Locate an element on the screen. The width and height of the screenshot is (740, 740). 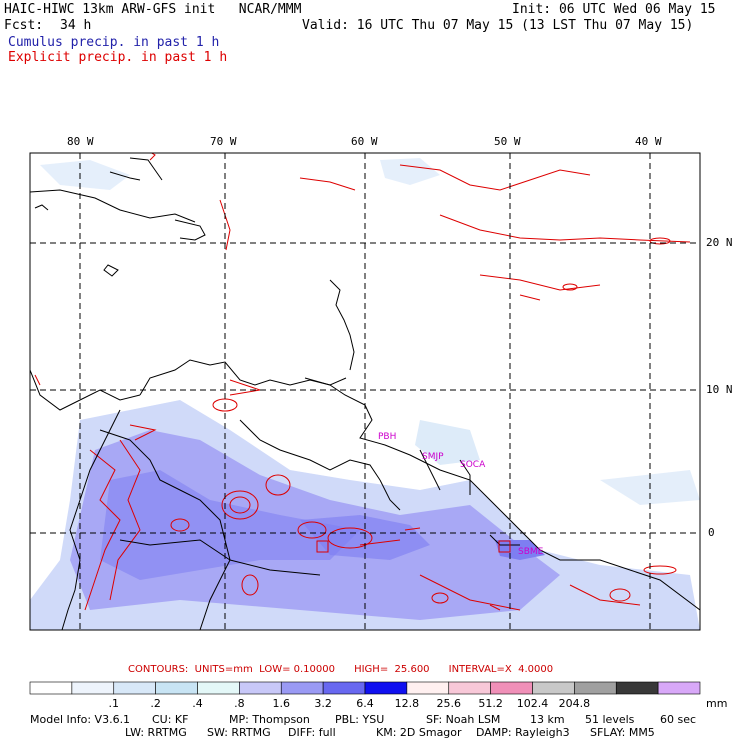
colorbar-tick-label: 102.4 is located at coordinates (532, 703).